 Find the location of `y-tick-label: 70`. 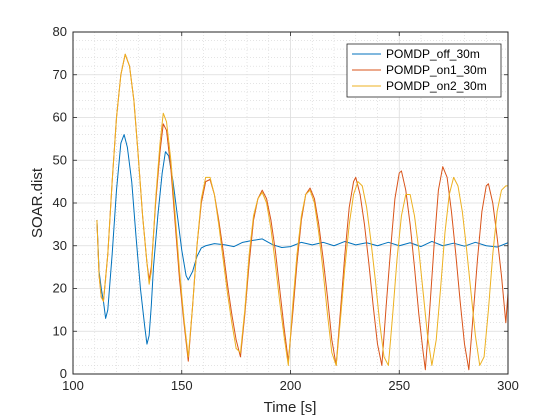

y-tick-label: 70 is located at coordinates (60, 74).